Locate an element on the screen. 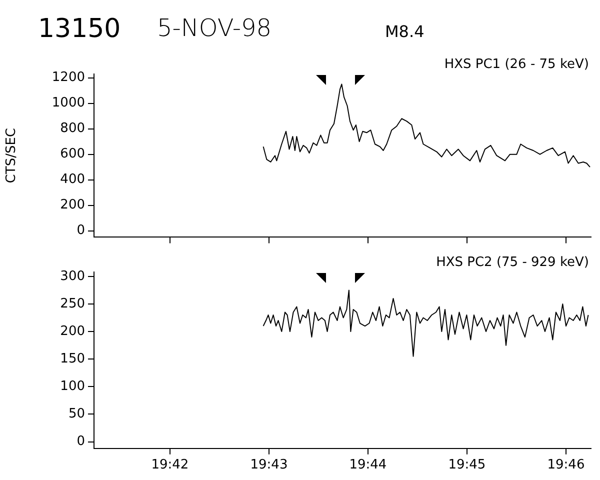 This screenshot has width=600, height=480. x-tick-label: 19:46 is located at coordinates (566, 465).